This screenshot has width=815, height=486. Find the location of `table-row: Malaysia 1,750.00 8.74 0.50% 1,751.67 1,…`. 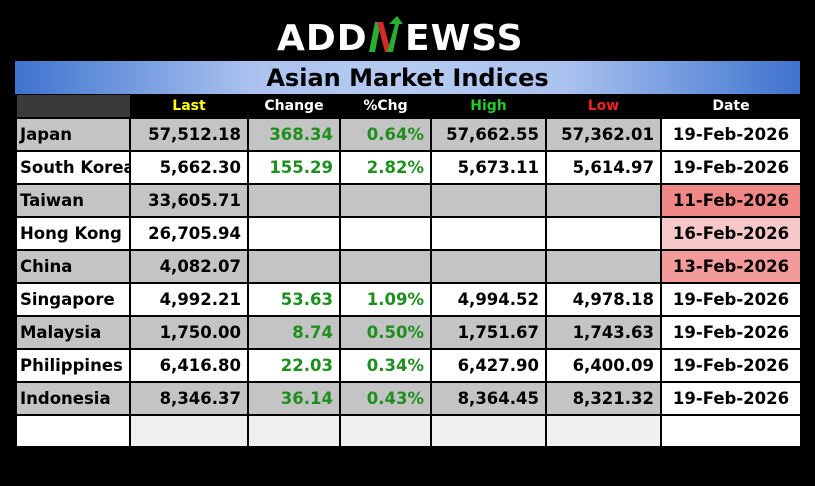

table-row: Malaysia 1,750.00 8.74 0.50% 1,751.67 1,… is located at coordinates (408, 332).